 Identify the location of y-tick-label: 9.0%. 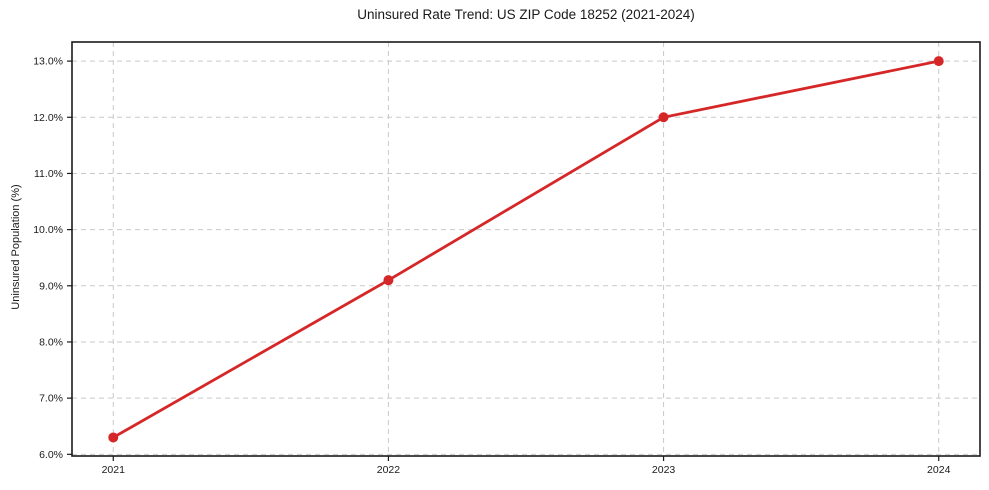
(51, 286).